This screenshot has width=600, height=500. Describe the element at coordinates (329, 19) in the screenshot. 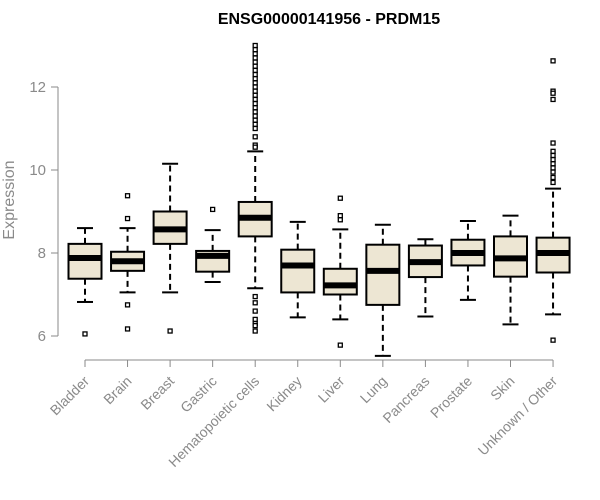

I see `chart-title: ENSG00000141956 - PRDM15` at that location.